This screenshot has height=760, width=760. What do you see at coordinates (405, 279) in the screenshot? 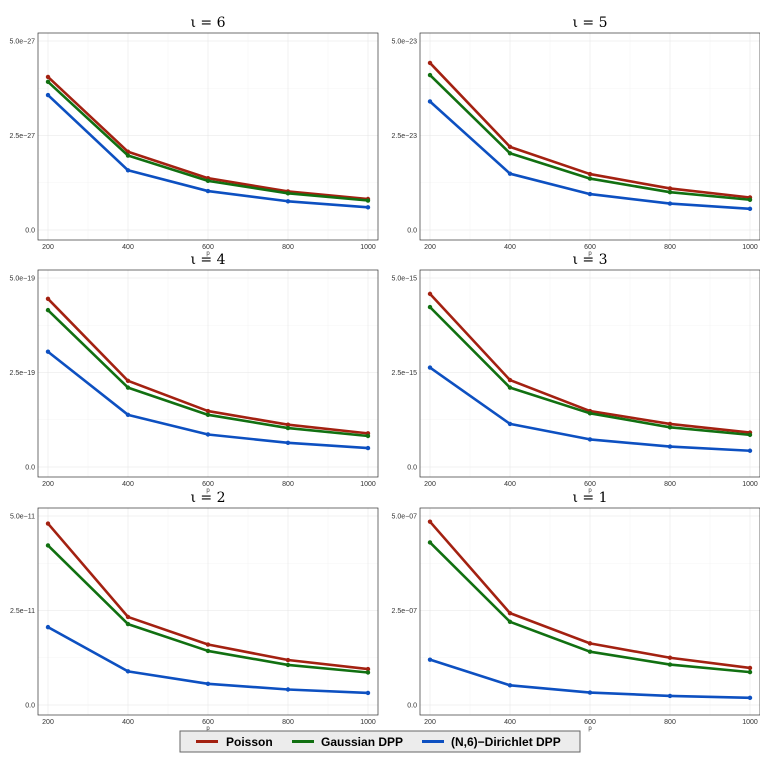
I see `y-tick-label: 5.0e−15` at bounding box center [405, 279].